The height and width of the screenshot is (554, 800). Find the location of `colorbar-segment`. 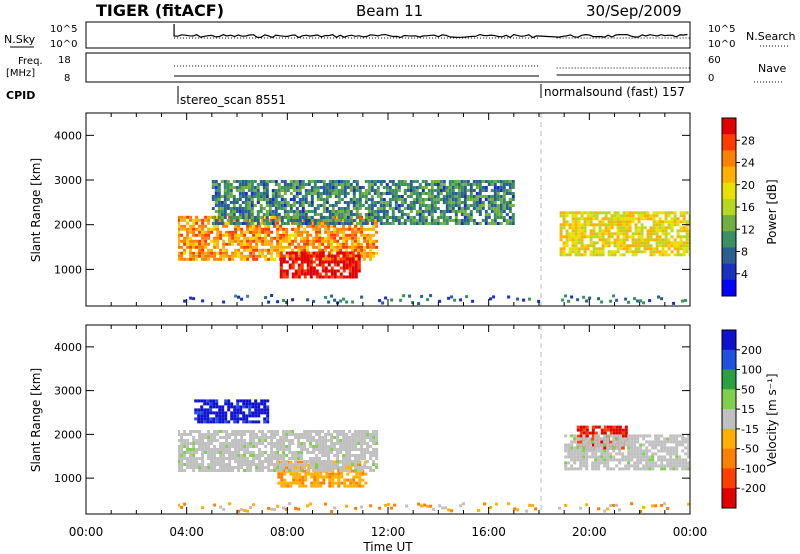

colorbar-segment is located at coordinates (729, 223).